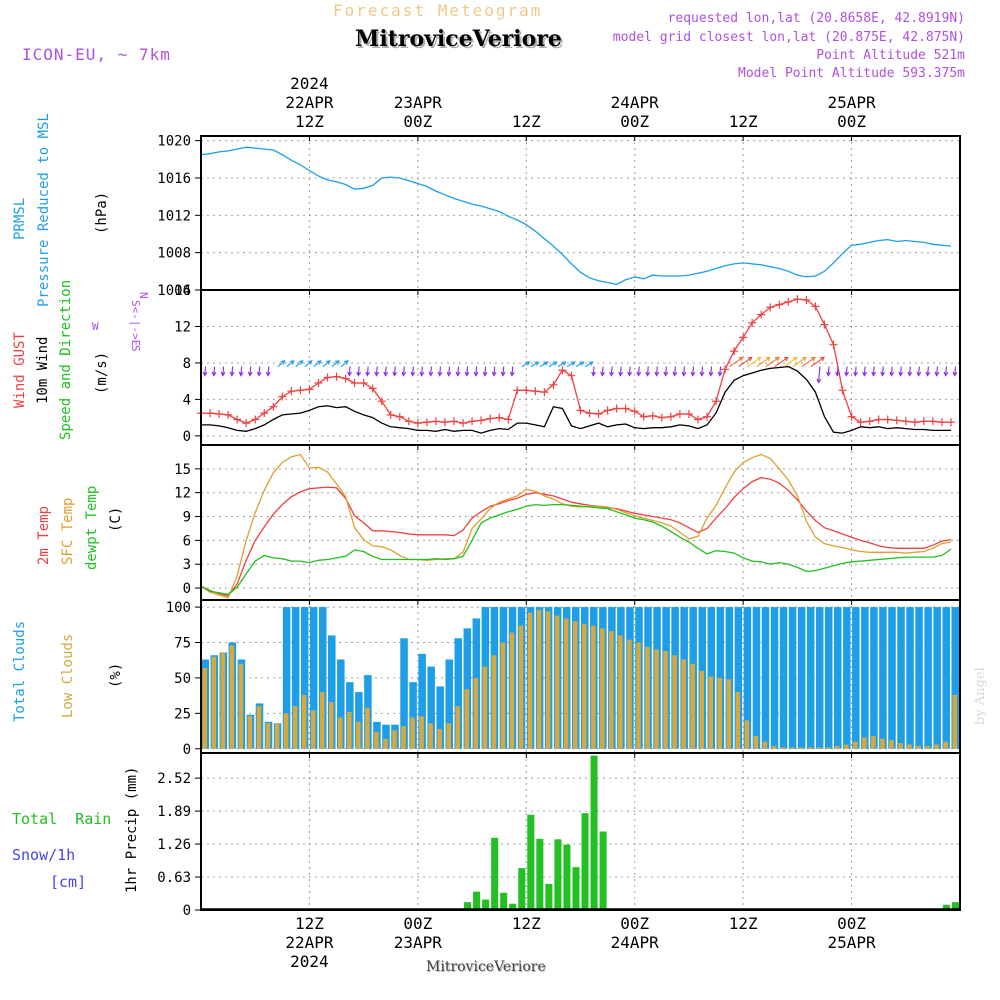  I want to click on wind-ytick-label: 0, so click(187, 437).